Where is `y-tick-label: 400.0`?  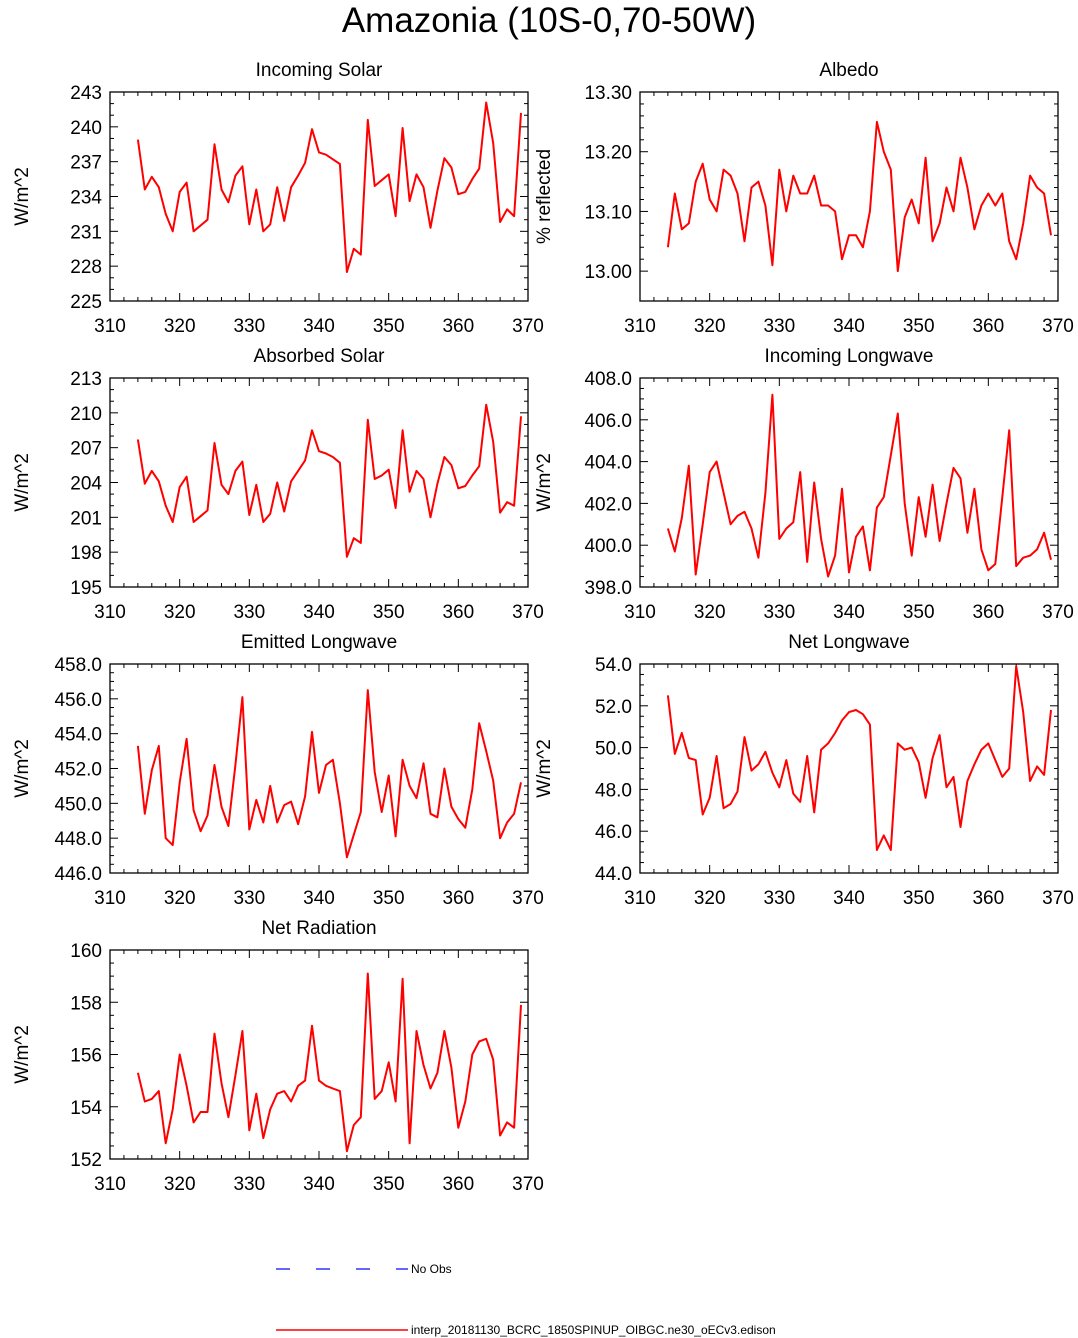
y-tick-label: 400.0 is located at coordinates (608, 546).